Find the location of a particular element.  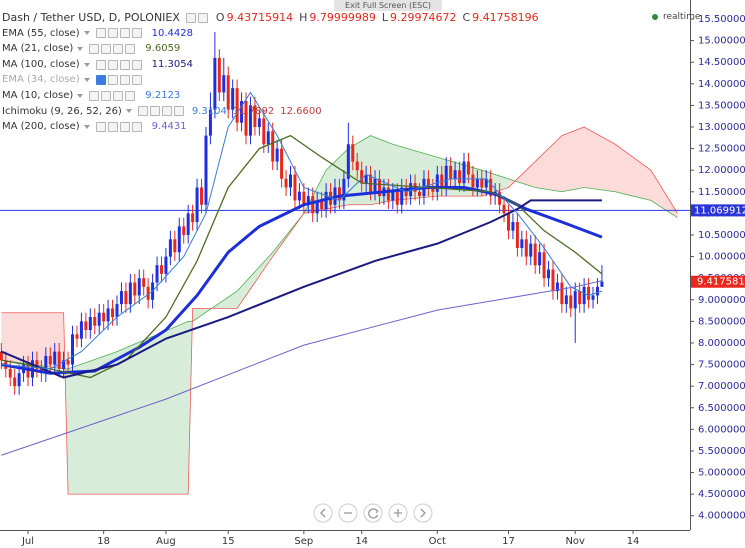

y-tick-label: 4.00000000 is located at coordinates (721, 516).